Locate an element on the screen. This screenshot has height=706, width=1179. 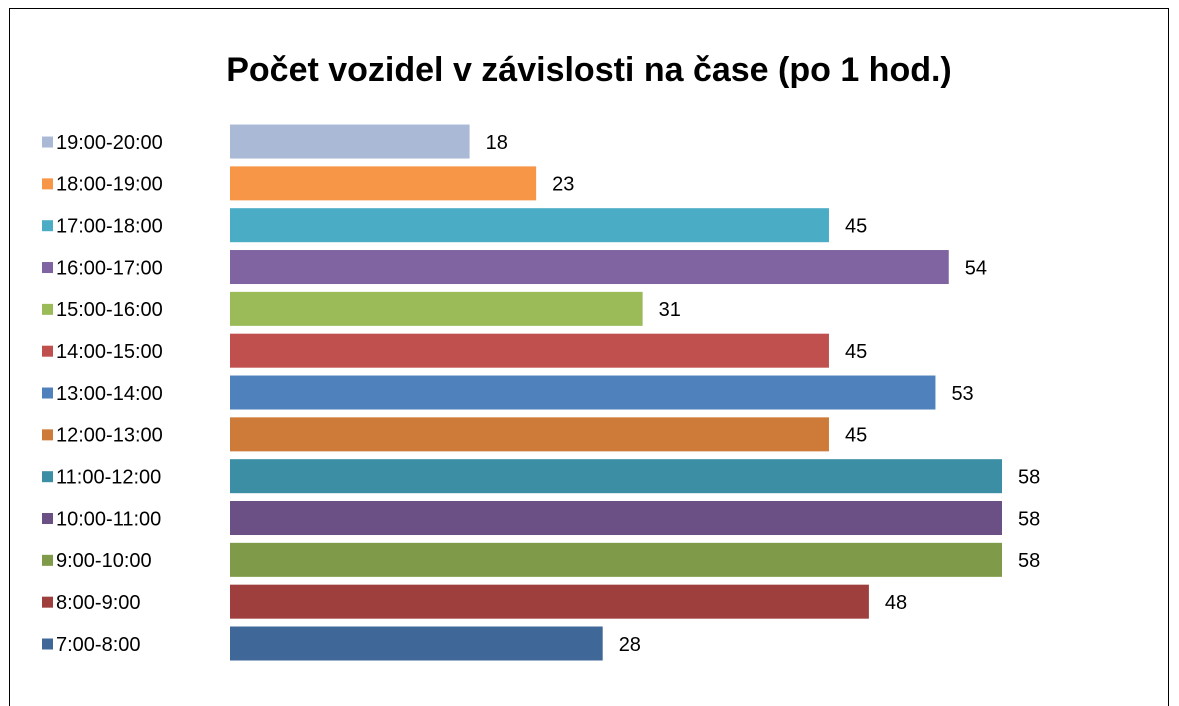
legend-label: 15:00-16:00 is located at coordinates (109, 310).